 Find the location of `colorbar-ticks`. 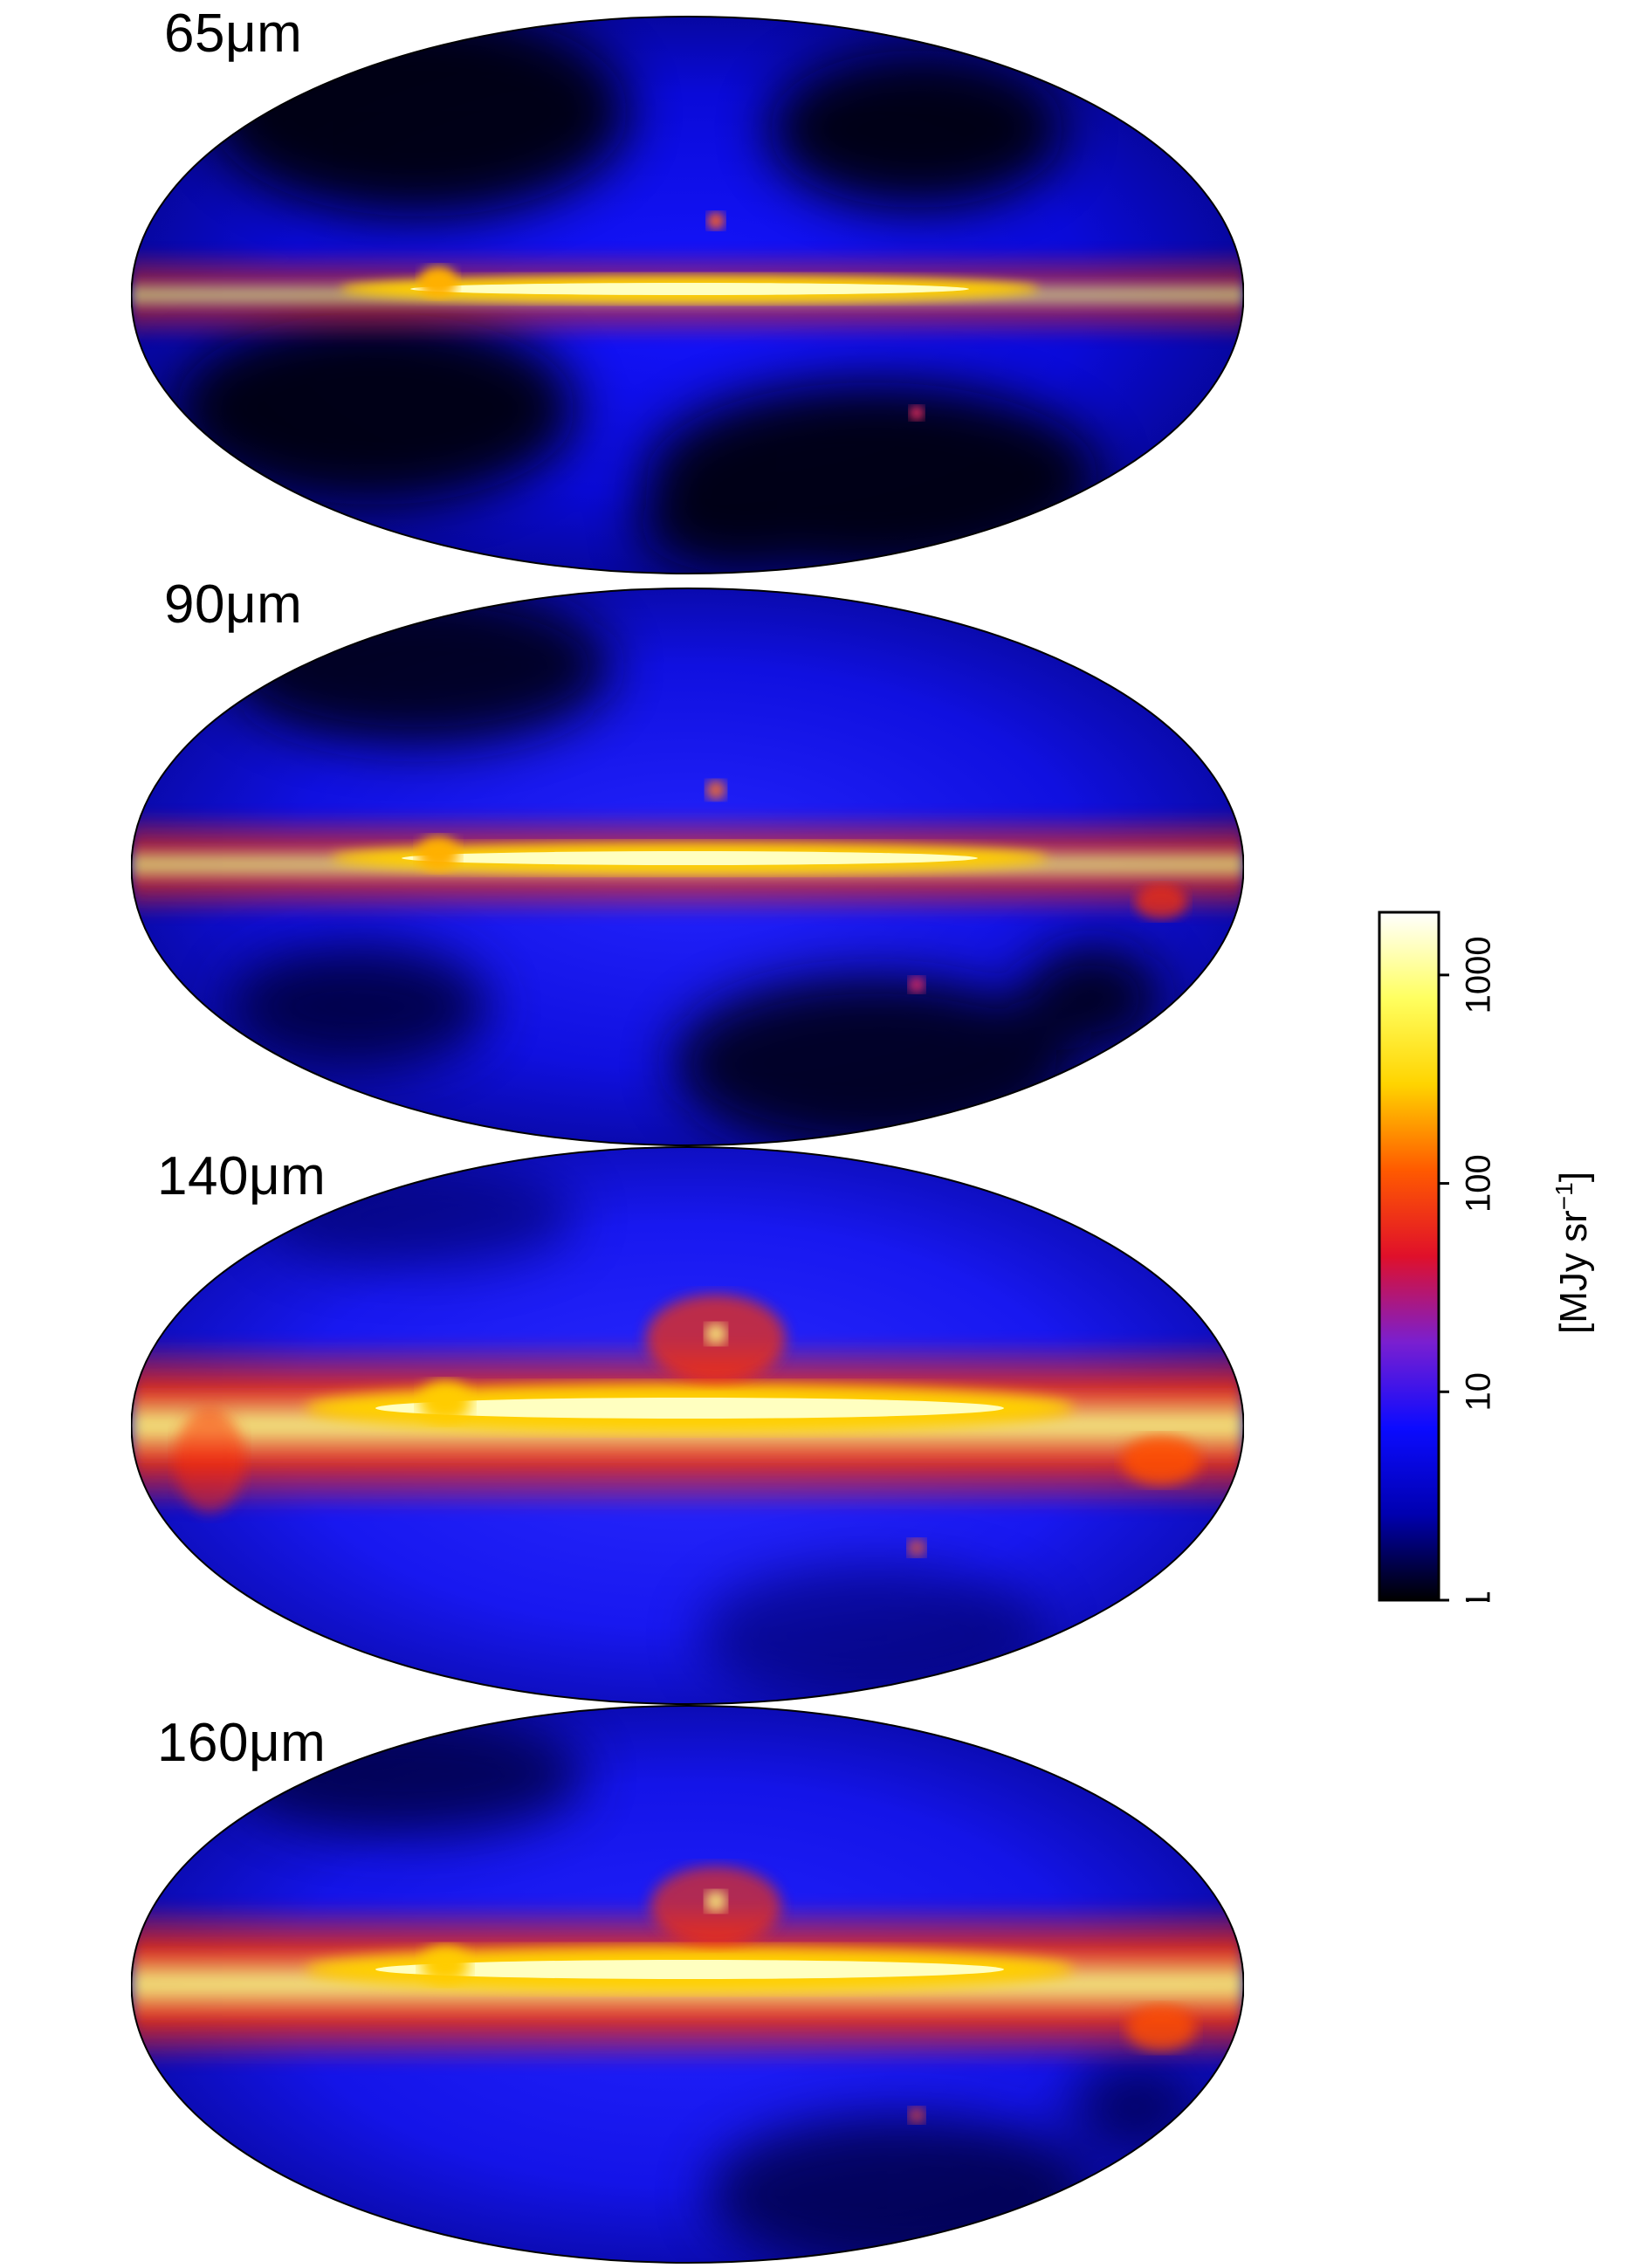

colorbar-ticks is located at coordinates (1444, 1288).